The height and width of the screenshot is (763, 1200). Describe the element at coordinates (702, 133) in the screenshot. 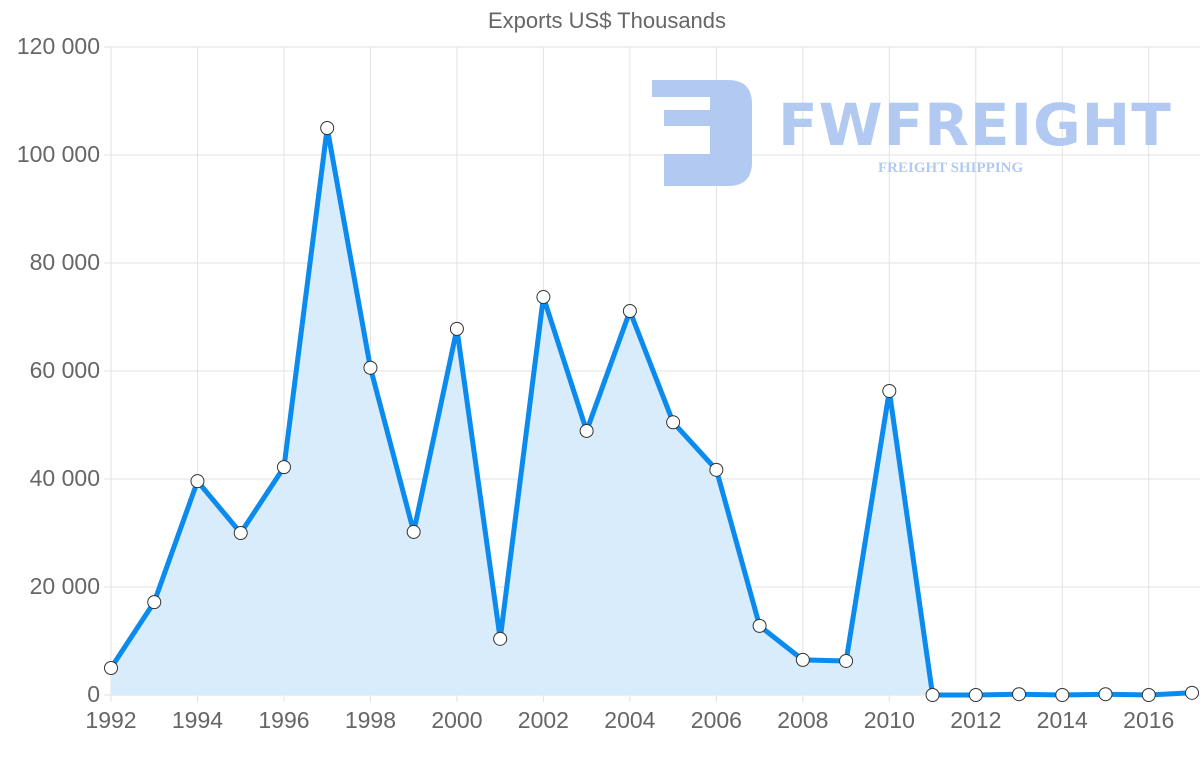

I see `watermark-logo-icon` at that location.